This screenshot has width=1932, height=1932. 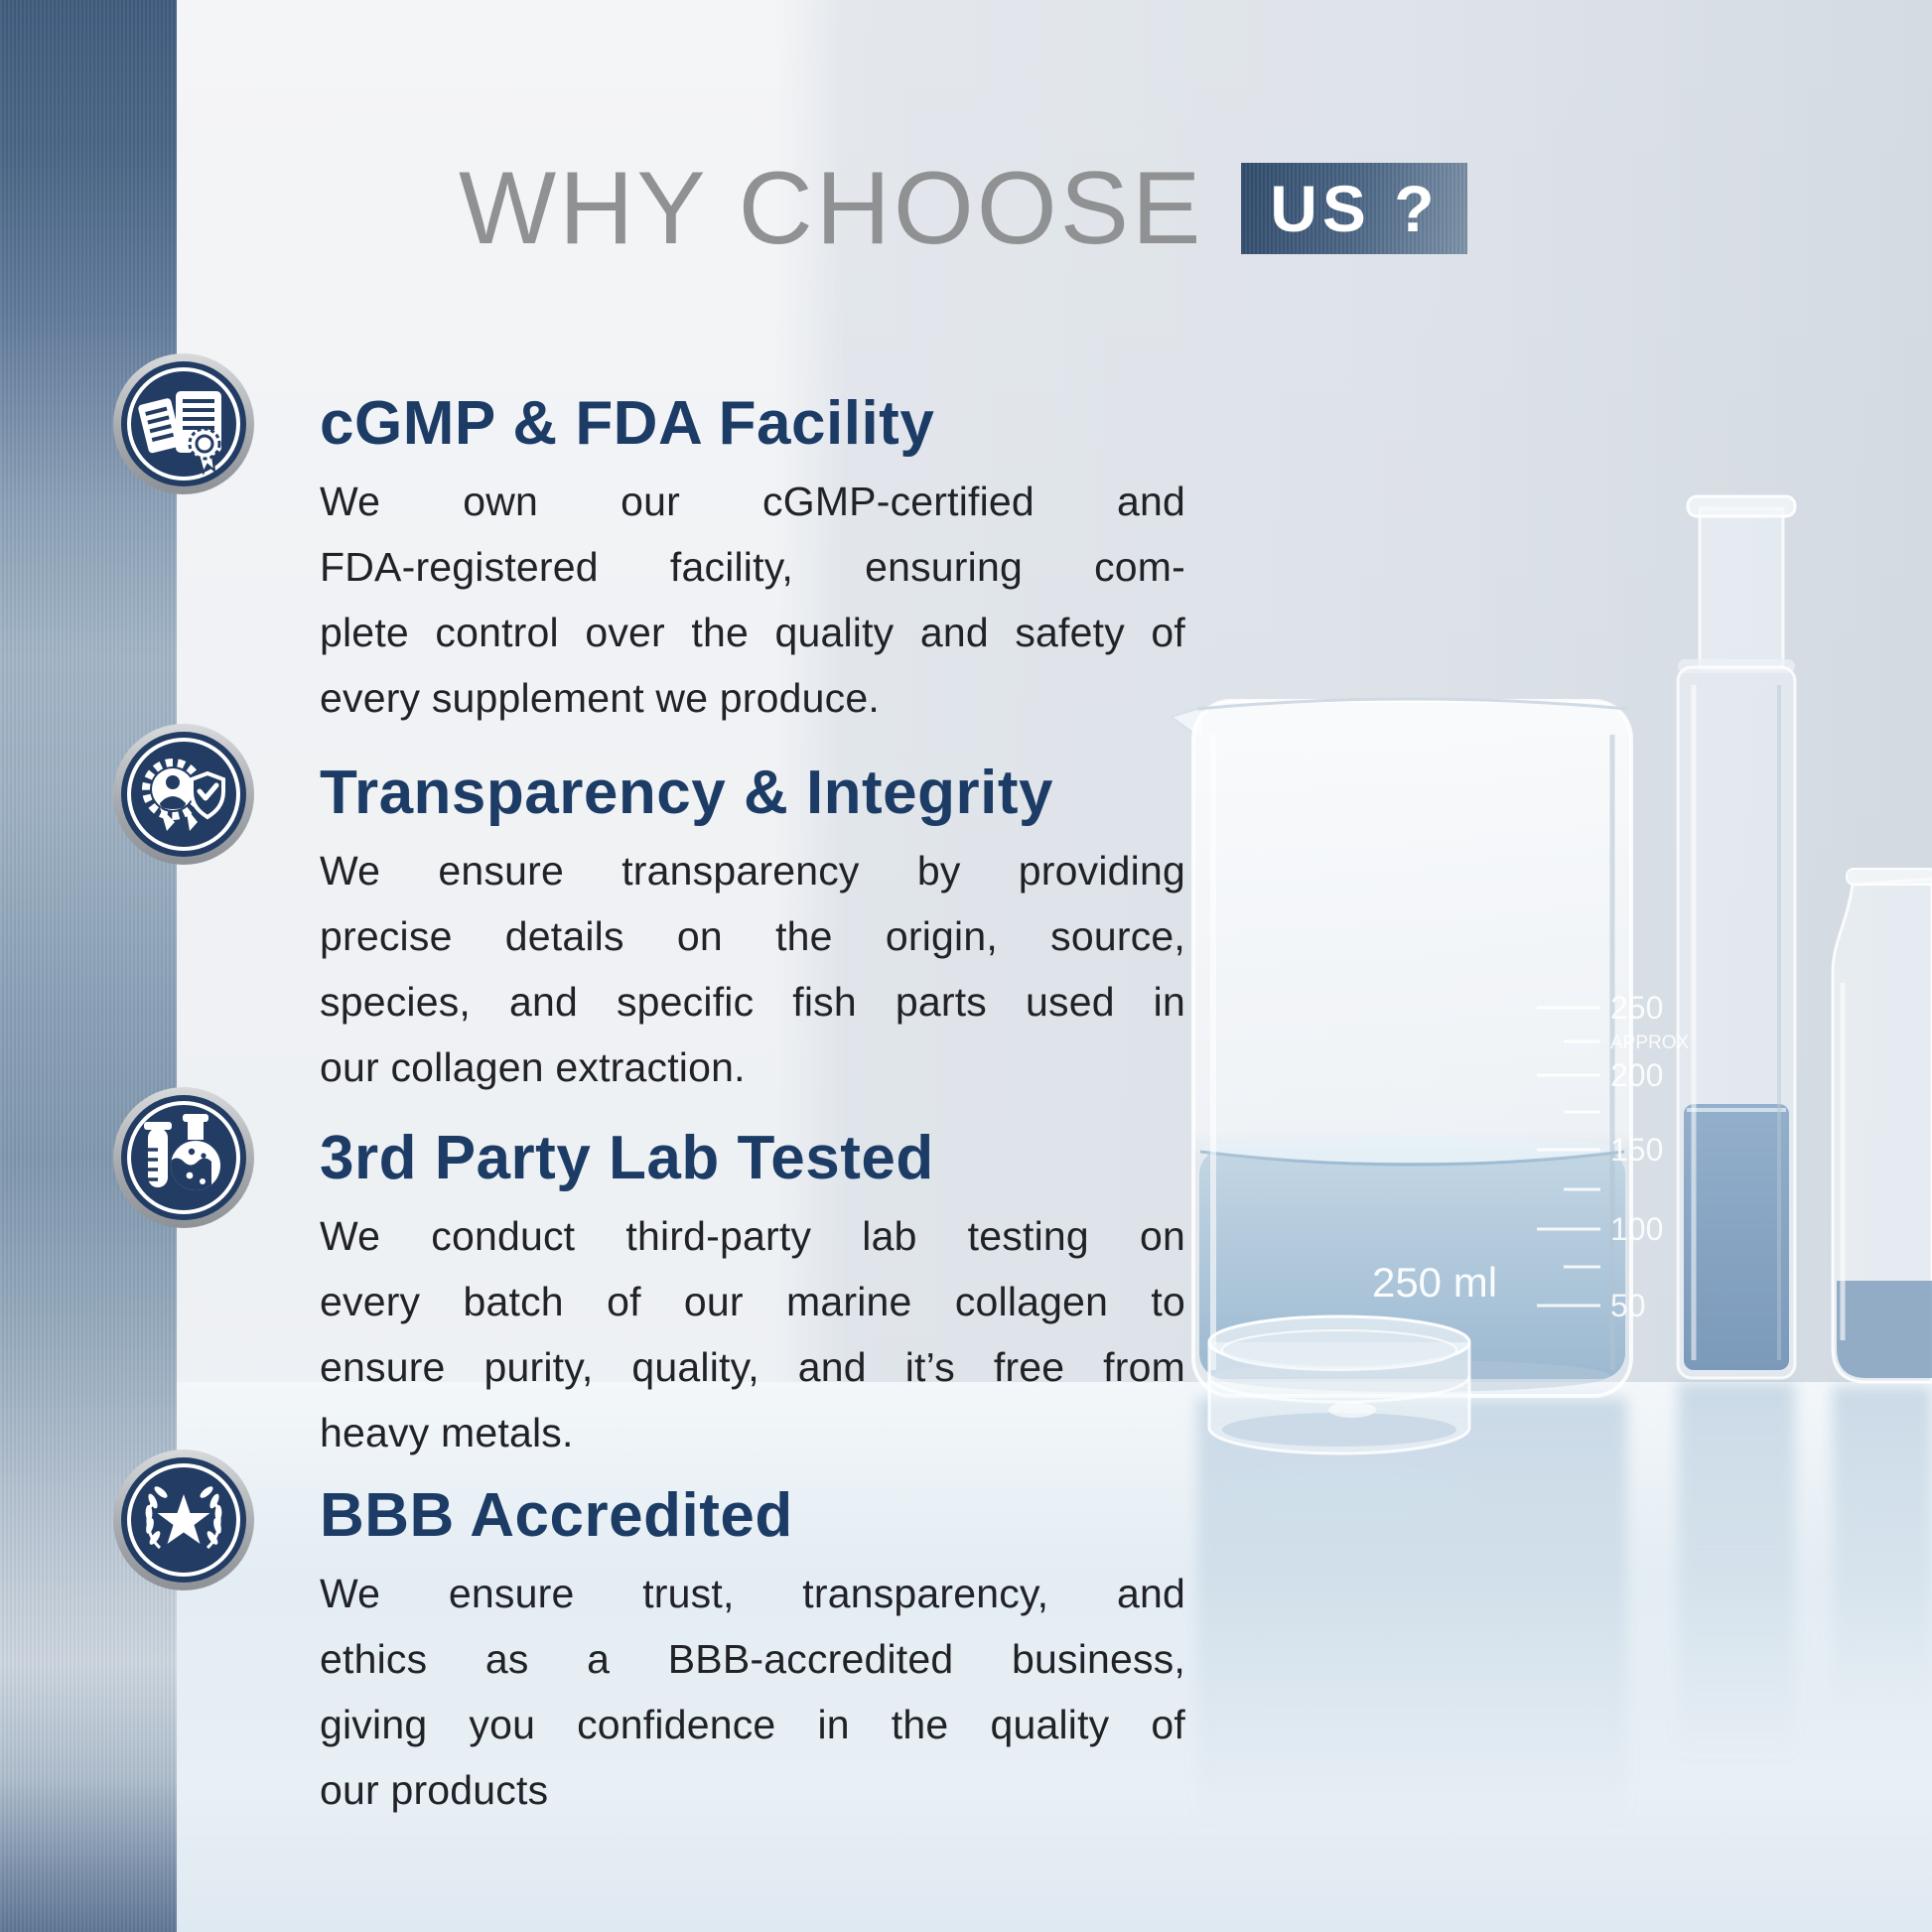 What do you see at coordinates (1737, 937) in the screenshot?
I see `tall-cylinder` at bounding box center [1737, 937].